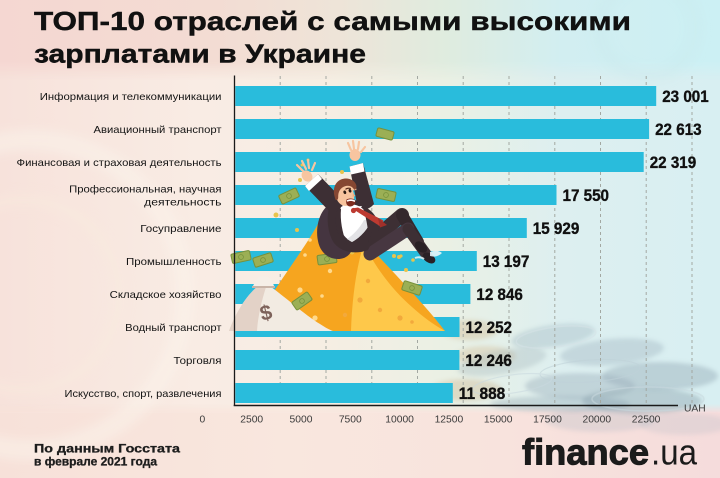 This screenshot has height=478, width=720. What do you see at coordinates (673, 163) in the screenshot?
I see `svg-text: 22 319` at bounding box center [673, 163].